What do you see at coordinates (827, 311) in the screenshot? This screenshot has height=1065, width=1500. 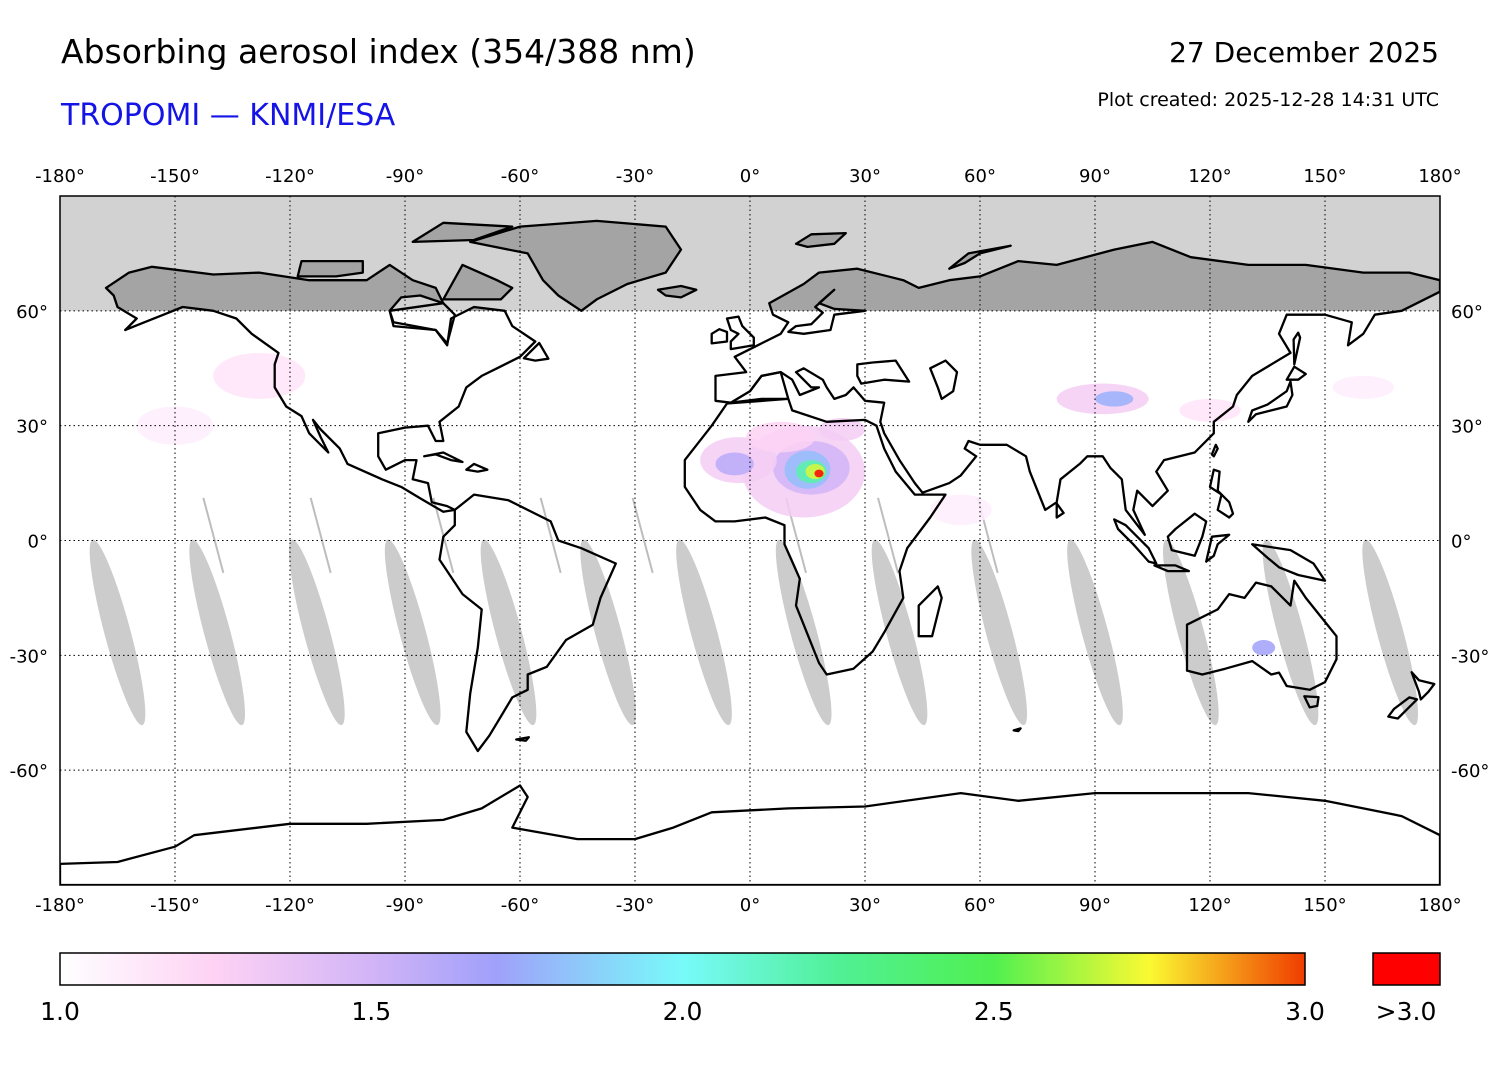 I see `baltic-sea-coastline` at bounding box center [827, 311].